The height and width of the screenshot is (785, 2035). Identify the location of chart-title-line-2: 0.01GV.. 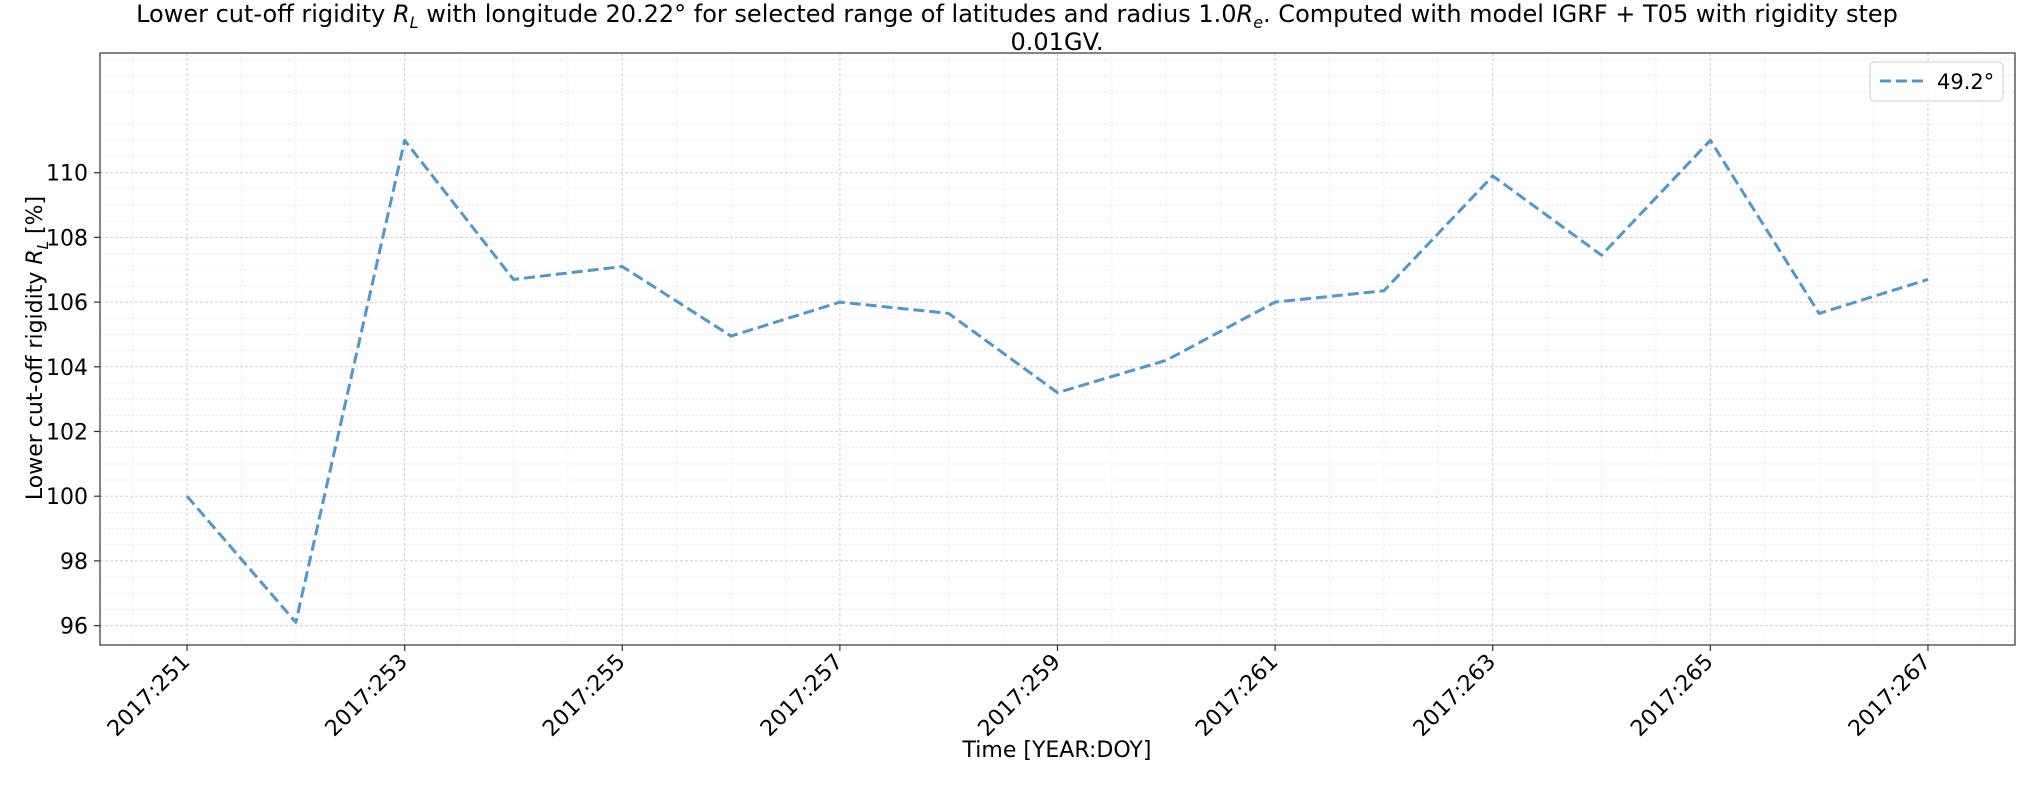
(1057, 42).